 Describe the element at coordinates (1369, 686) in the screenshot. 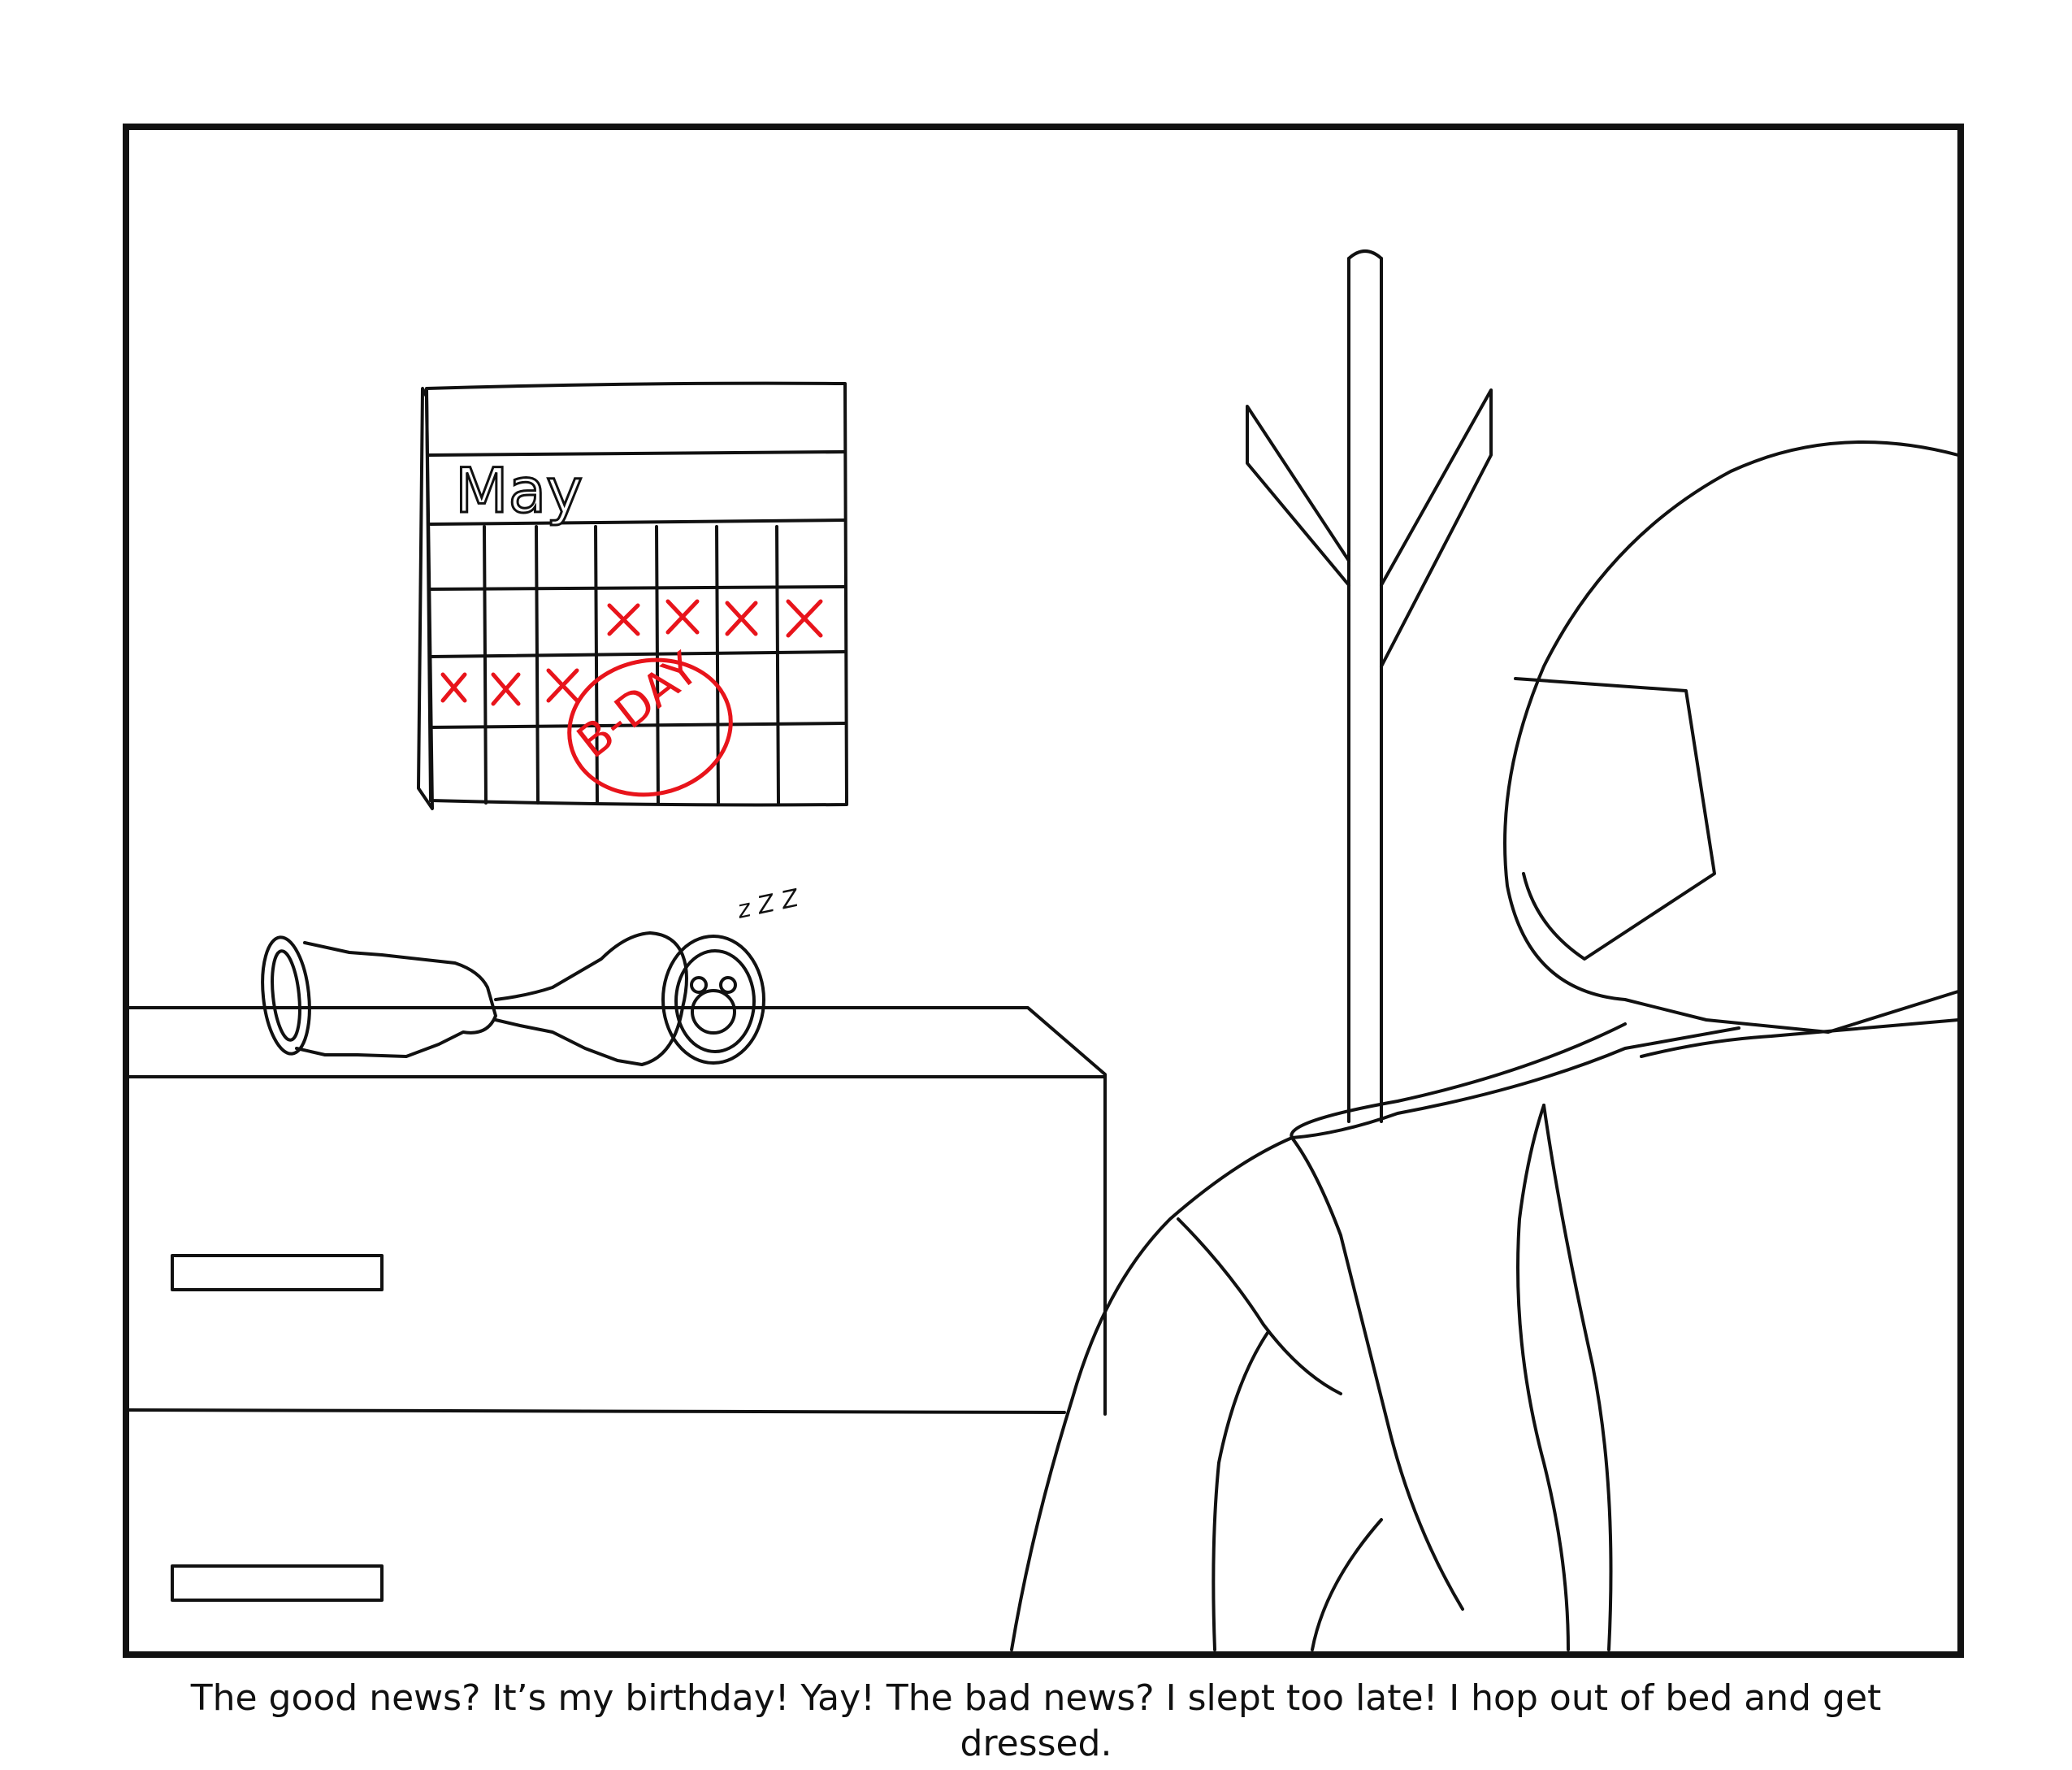

I see `coat-rack` at that location.